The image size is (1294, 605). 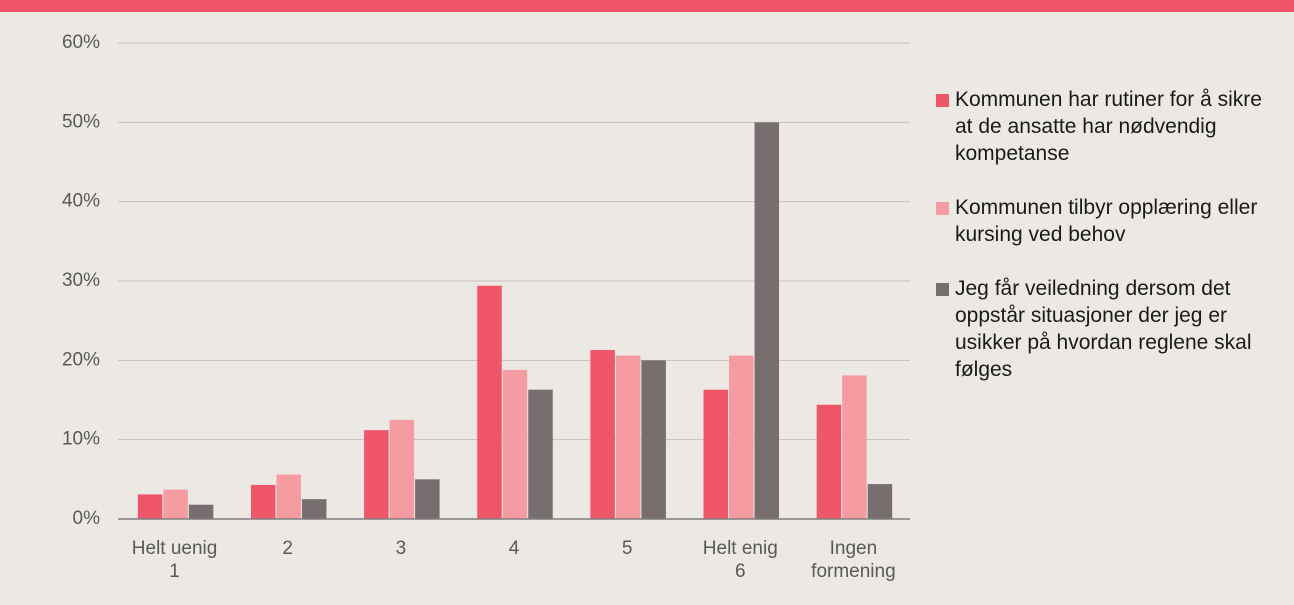 I want to click on x-tick-line: Helt uenig, so click(x=175, y=548).